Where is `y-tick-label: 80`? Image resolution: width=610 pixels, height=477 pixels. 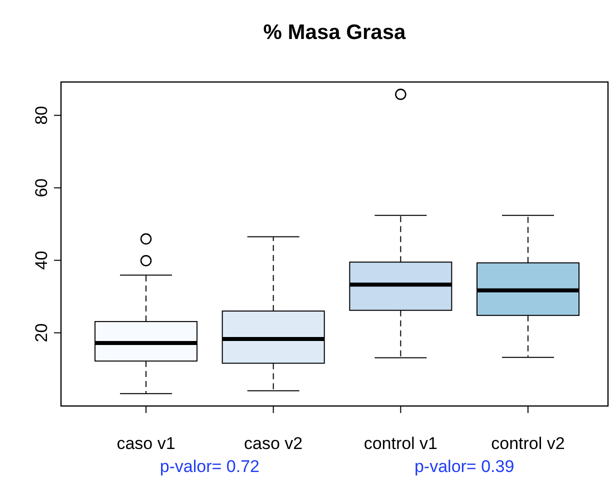 y-tick-label: 80 is located at coordinates (41, 115).